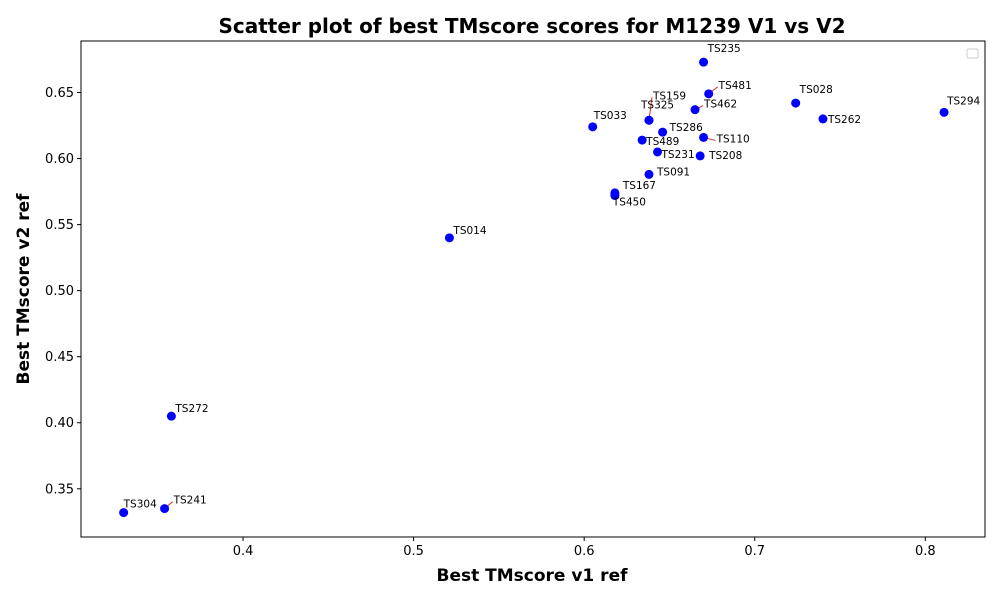 This screenshot has height=600, width=1000. I want to click on data-point-ts489, so click(642, 140).